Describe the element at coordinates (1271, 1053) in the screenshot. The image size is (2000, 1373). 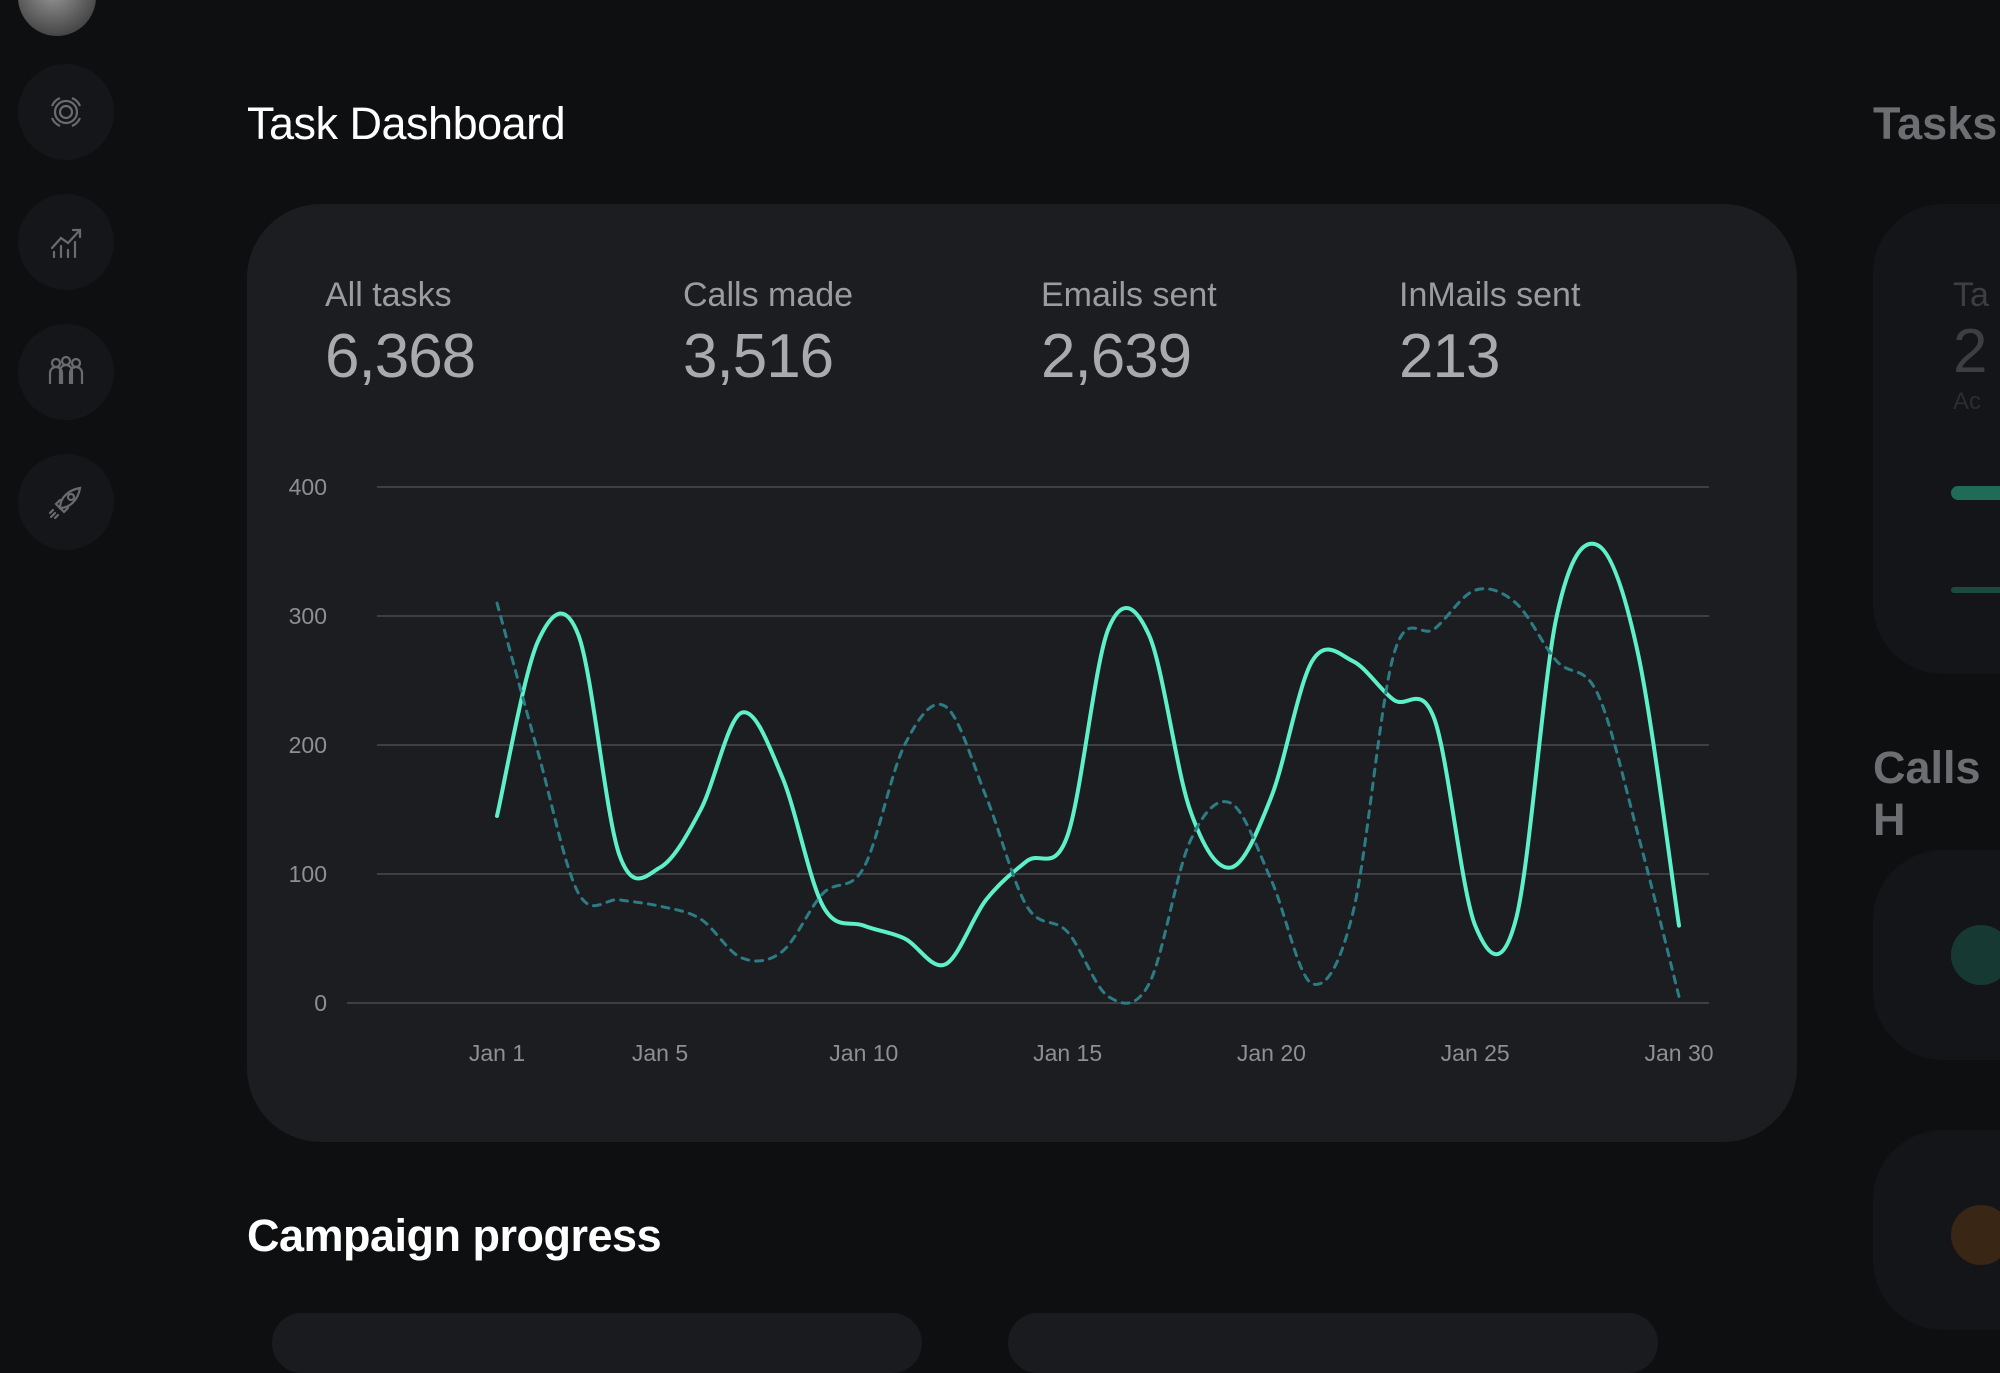
I see `x-tick-label: Jan 20` at that location.